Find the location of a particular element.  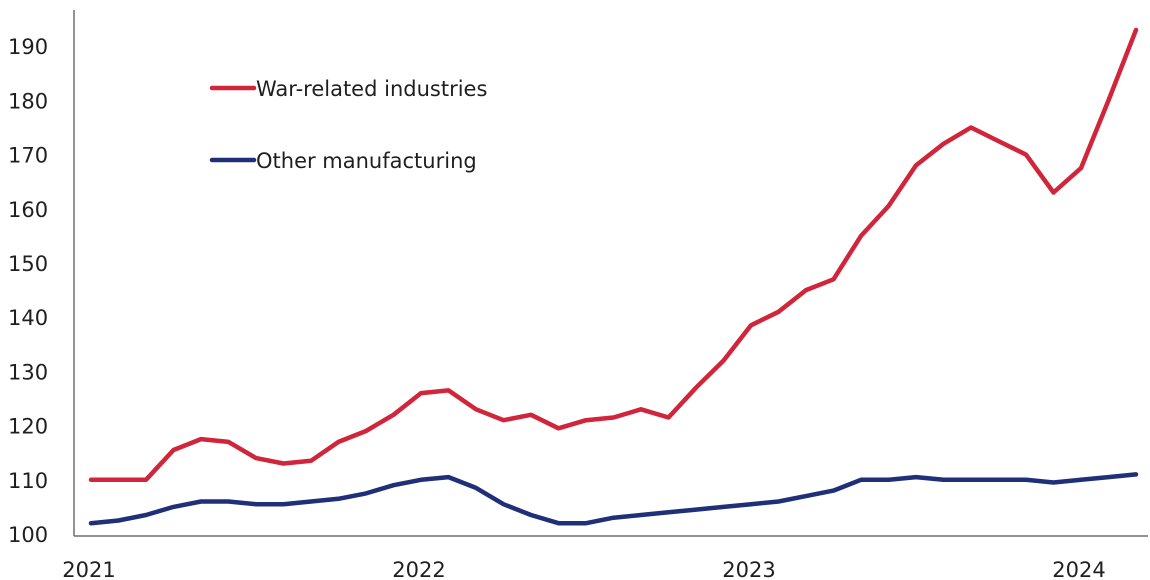

y-tick-label: 120 is located at coordinates (28, 427).